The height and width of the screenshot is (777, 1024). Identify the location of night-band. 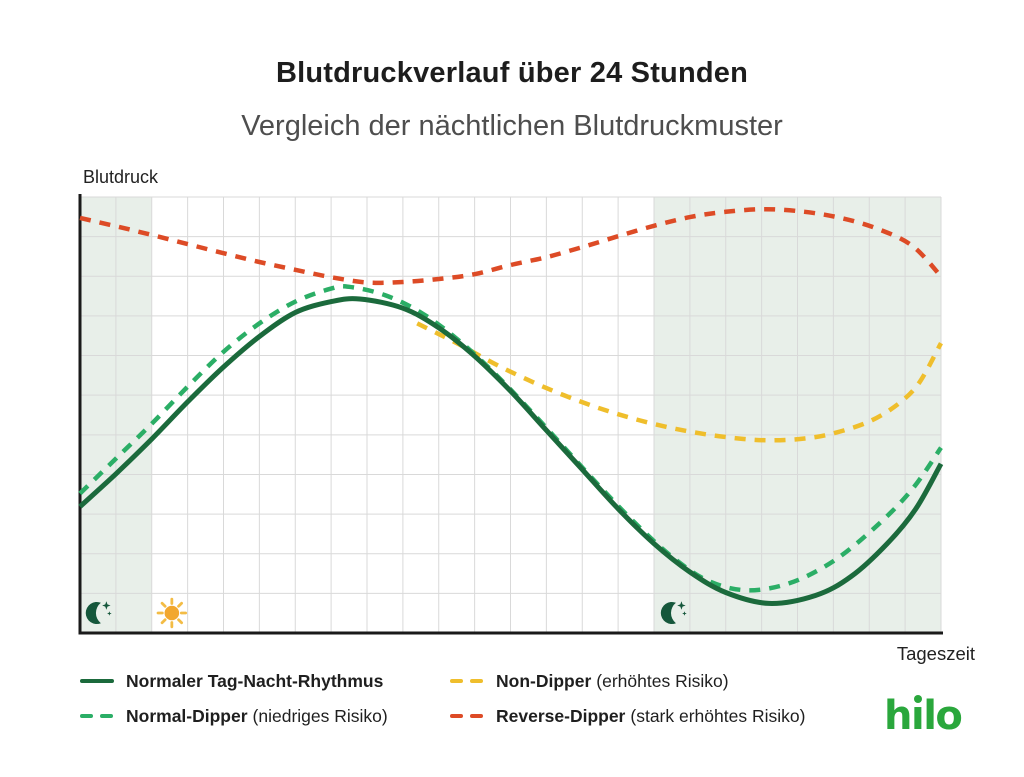
(116, 415).